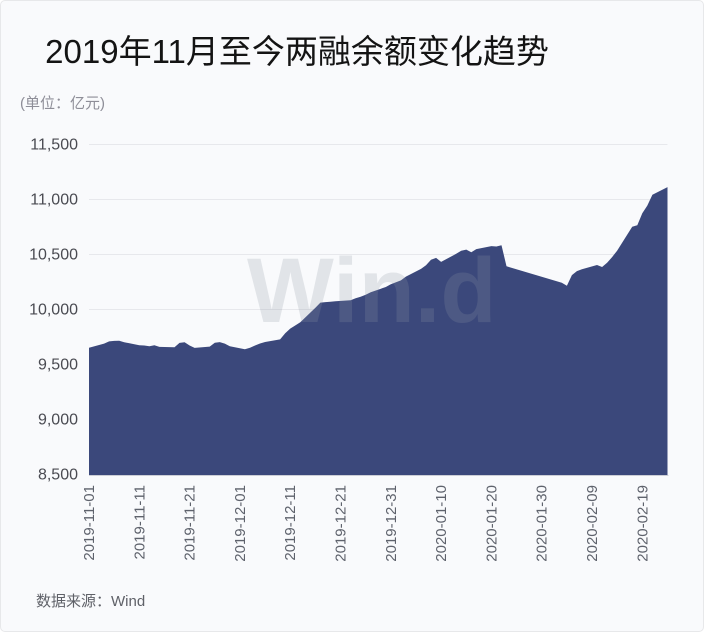 Image resolution: width=704 pixels, height=632 pixels. Describe the element at coordinates (290, 523) in the screenshot. I see `x-tick-label: 2019-12-11` at that location.